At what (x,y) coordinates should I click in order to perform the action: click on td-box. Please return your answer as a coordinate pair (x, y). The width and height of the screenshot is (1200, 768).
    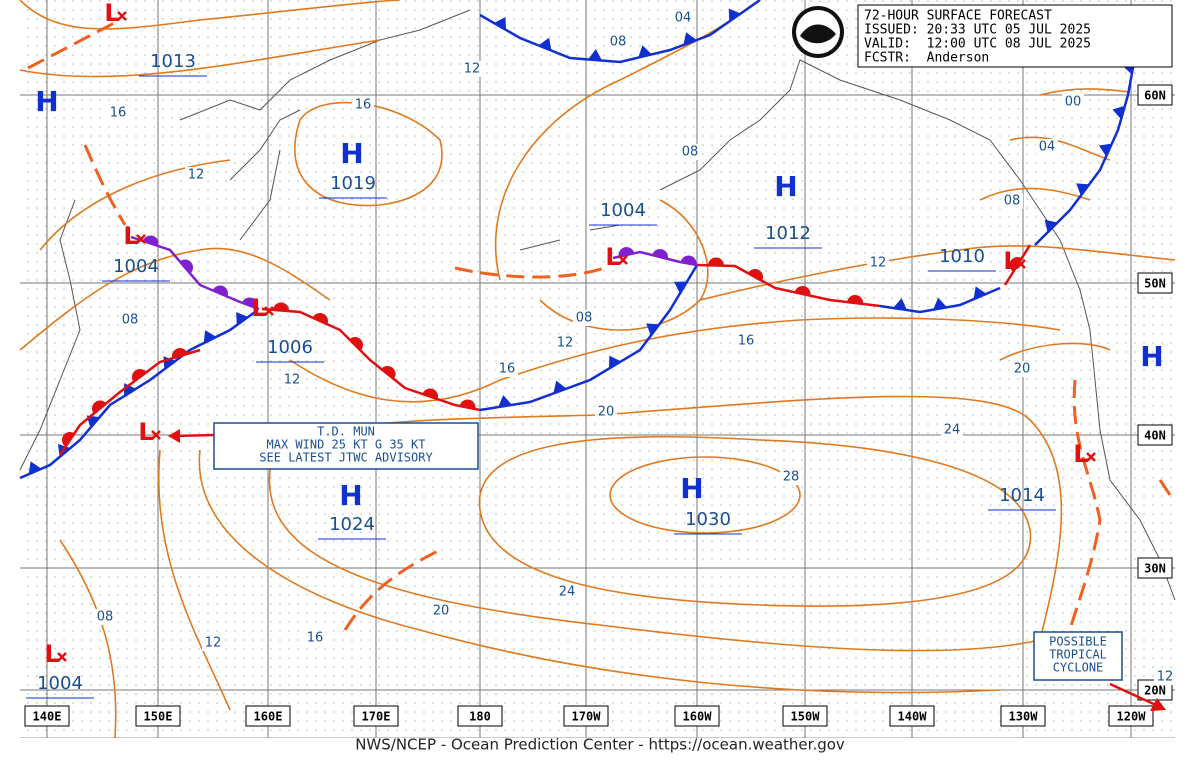
    Looking at the image, I should click on (346, 446).